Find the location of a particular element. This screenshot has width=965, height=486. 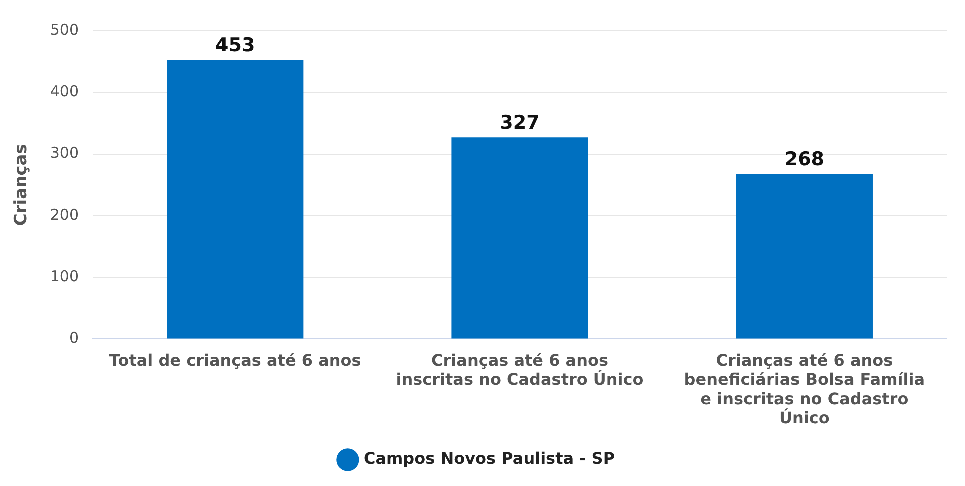

y-tick-label: 400 is located at coordinates (65, 91).